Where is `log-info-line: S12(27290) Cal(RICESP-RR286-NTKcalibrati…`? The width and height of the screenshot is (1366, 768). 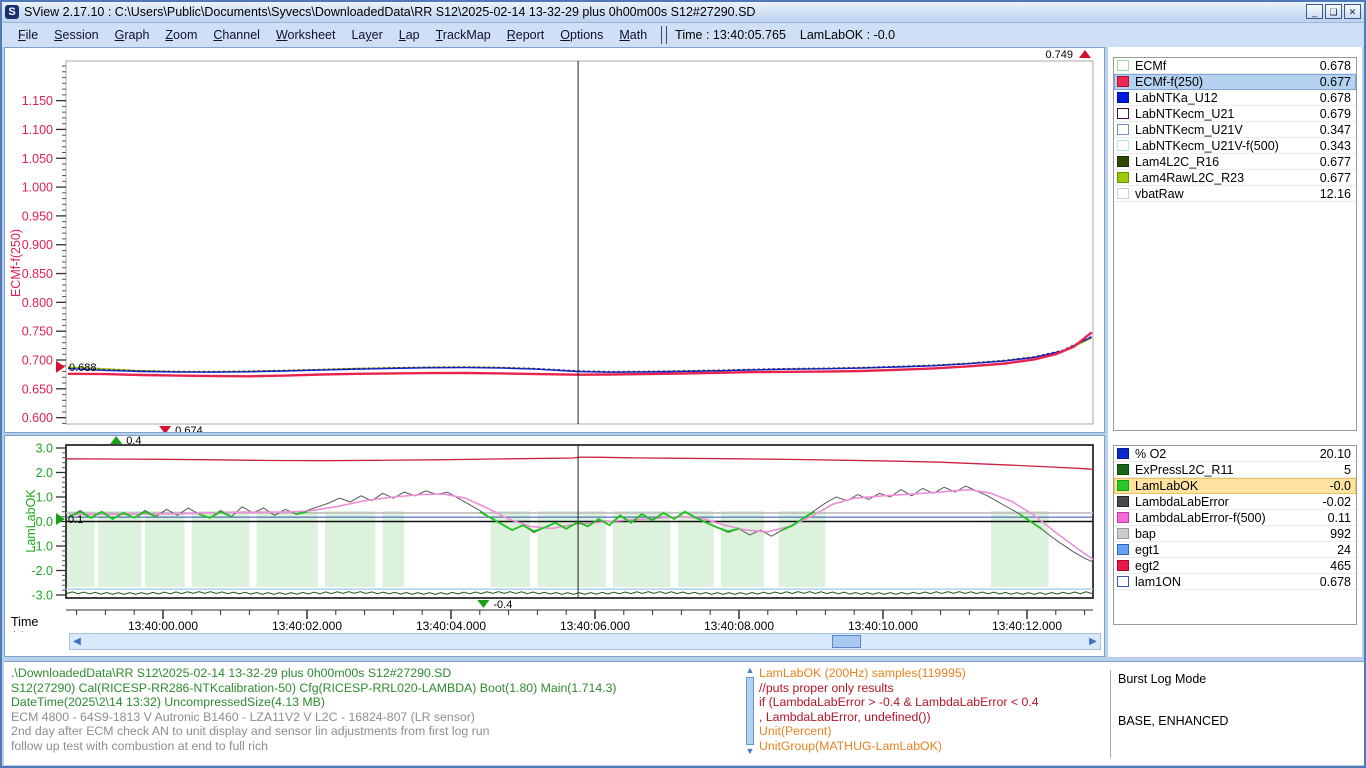 log-info-line: S12(27290) Cal(RICESP-RR286-NTKcalibrati… is located at coordinates (314, 687).